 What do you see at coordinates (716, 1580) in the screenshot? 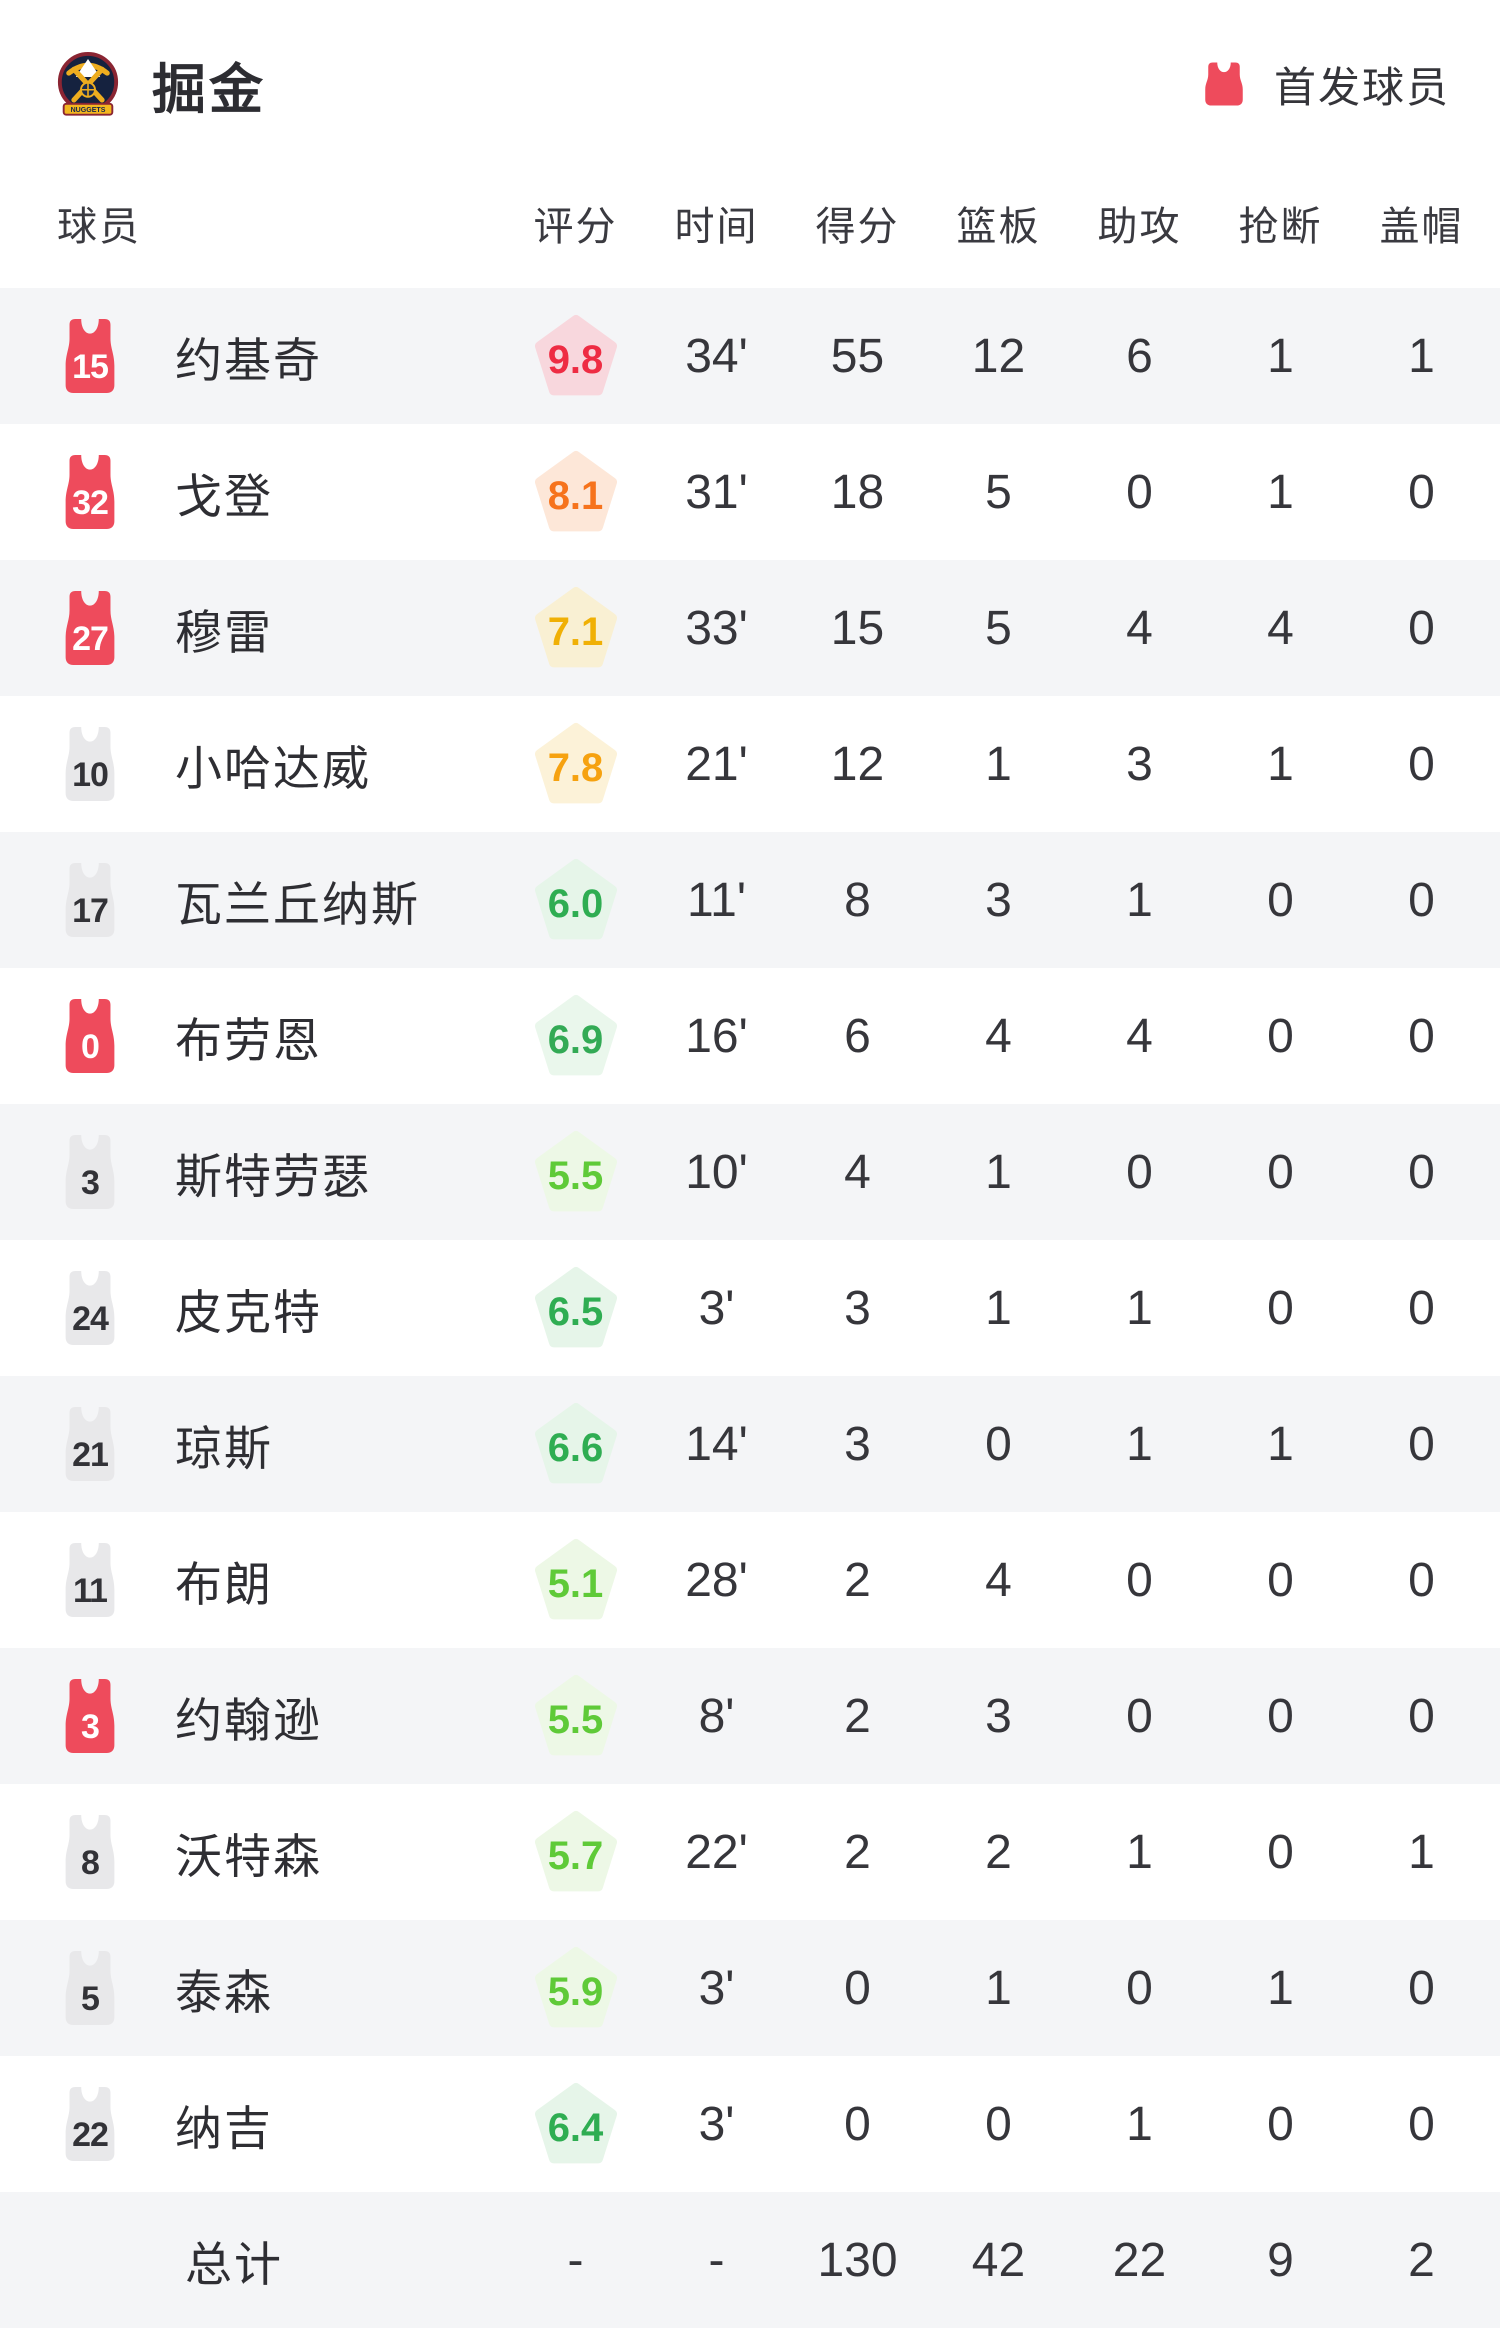
I see `stat-time: 28'` at bounding box center [716, 1580].